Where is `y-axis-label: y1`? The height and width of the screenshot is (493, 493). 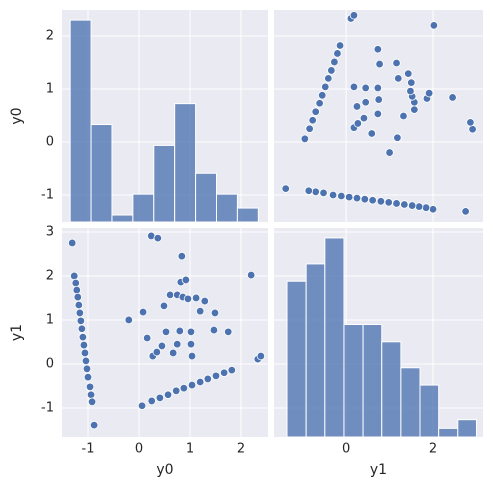 y-axis-label: y1 is located at coordinates (17, 332).